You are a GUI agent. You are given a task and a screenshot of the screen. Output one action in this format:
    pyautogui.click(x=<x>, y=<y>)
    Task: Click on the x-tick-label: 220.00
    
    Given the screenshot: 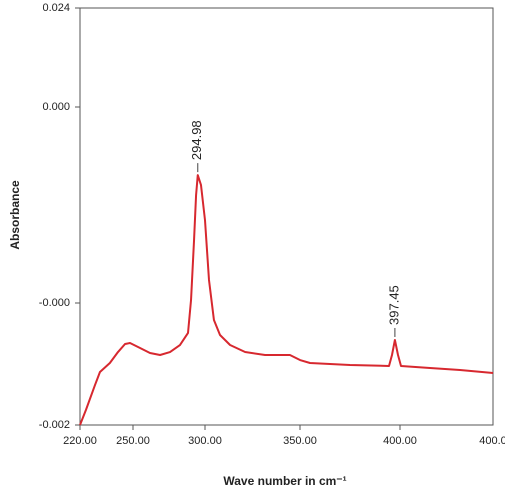 What is the action you would take?
    pyautogui.click(x=80, y=441)
    